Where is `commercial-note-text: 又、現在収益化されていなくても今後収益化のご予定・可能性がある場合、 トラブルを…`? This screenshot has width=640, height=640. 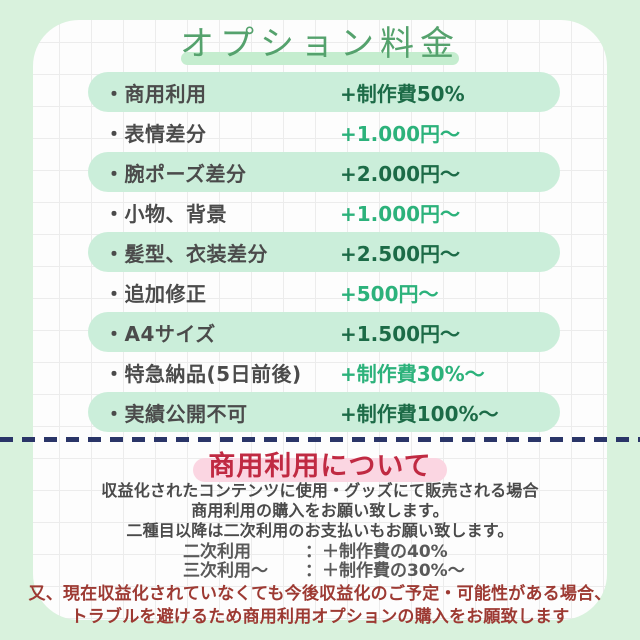 commercial-note-text: 又、現在収益化されていなくても今後収益化のご予定・可能性がある場合、 トラブルを… is located at coordinates (320, 606).